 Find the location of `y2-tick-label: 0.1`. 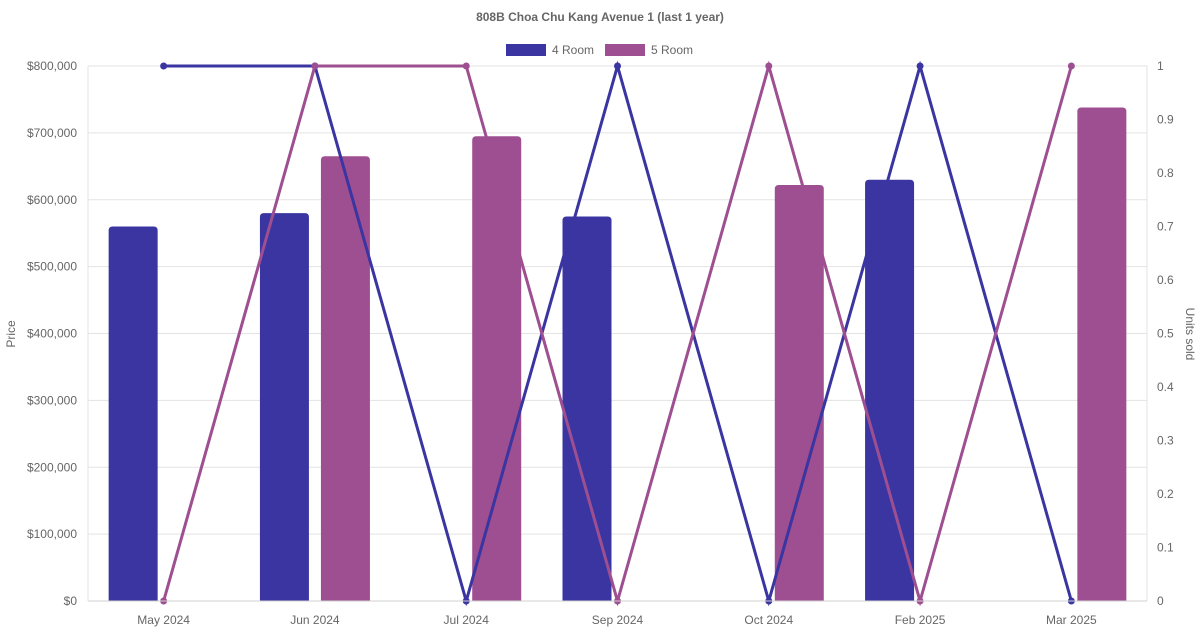

y2-tick-label: 0.1 is located at coordinates (1165, 548).